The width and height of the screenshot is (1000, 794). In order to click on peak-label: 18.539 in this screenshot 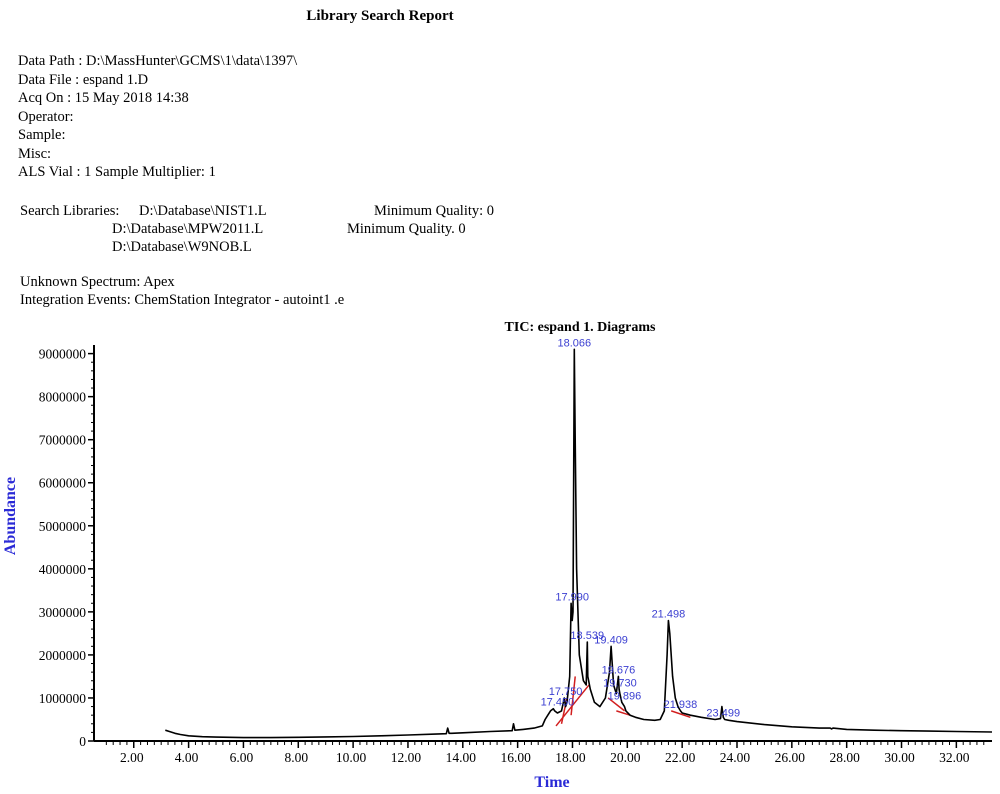, I will do `click(587, 636)`.